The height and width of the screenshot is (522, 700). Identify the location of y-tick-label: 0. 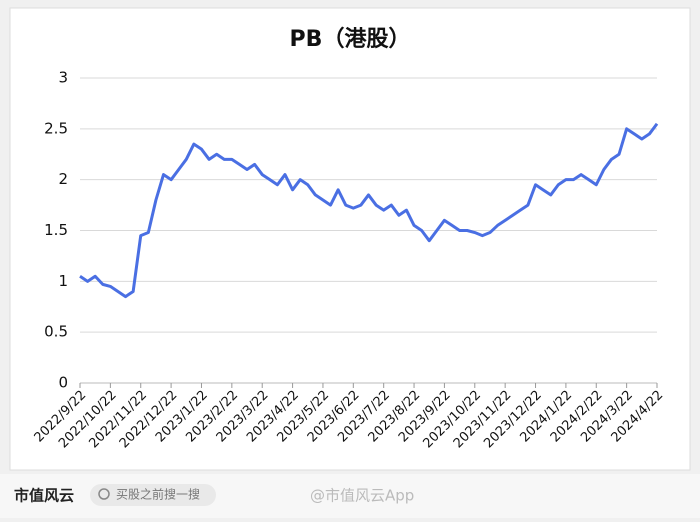
(63, 383).